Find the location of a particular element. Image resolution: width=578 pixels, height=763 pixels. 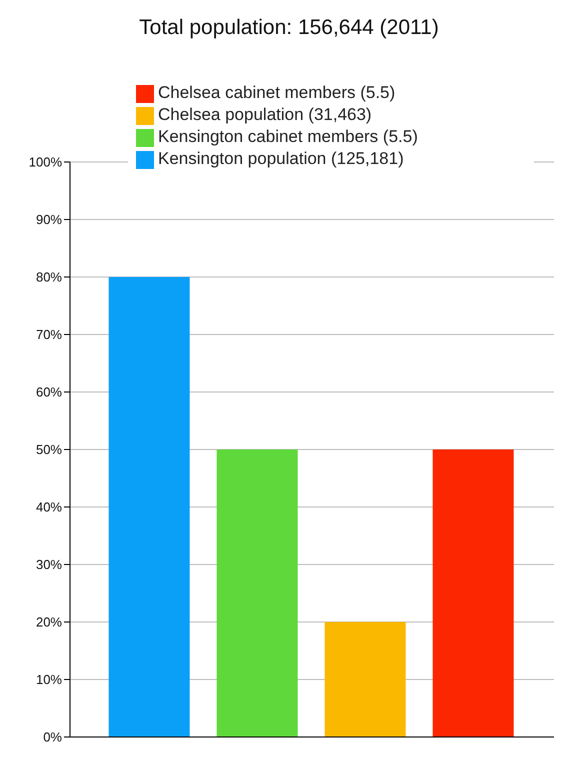

legend-label: Chelsea cabinet members (5.5) is located at coordinates (277, 92).